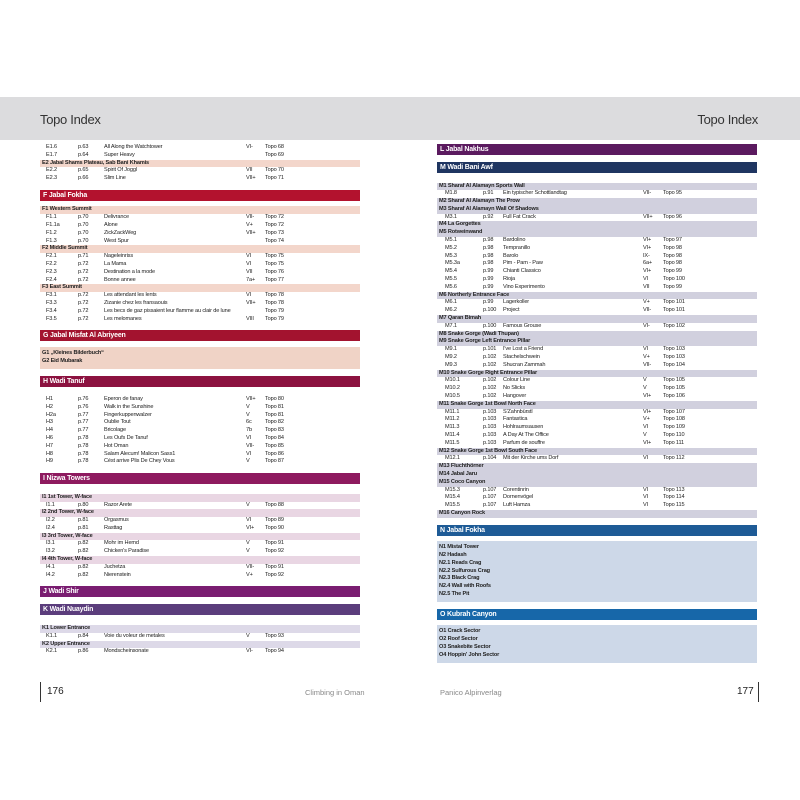 The image size is (800, 800). What do you see at coordinates (55, 691) in the screenshot?
I see `left-page-number: 176` at bounding box center [55, 691].